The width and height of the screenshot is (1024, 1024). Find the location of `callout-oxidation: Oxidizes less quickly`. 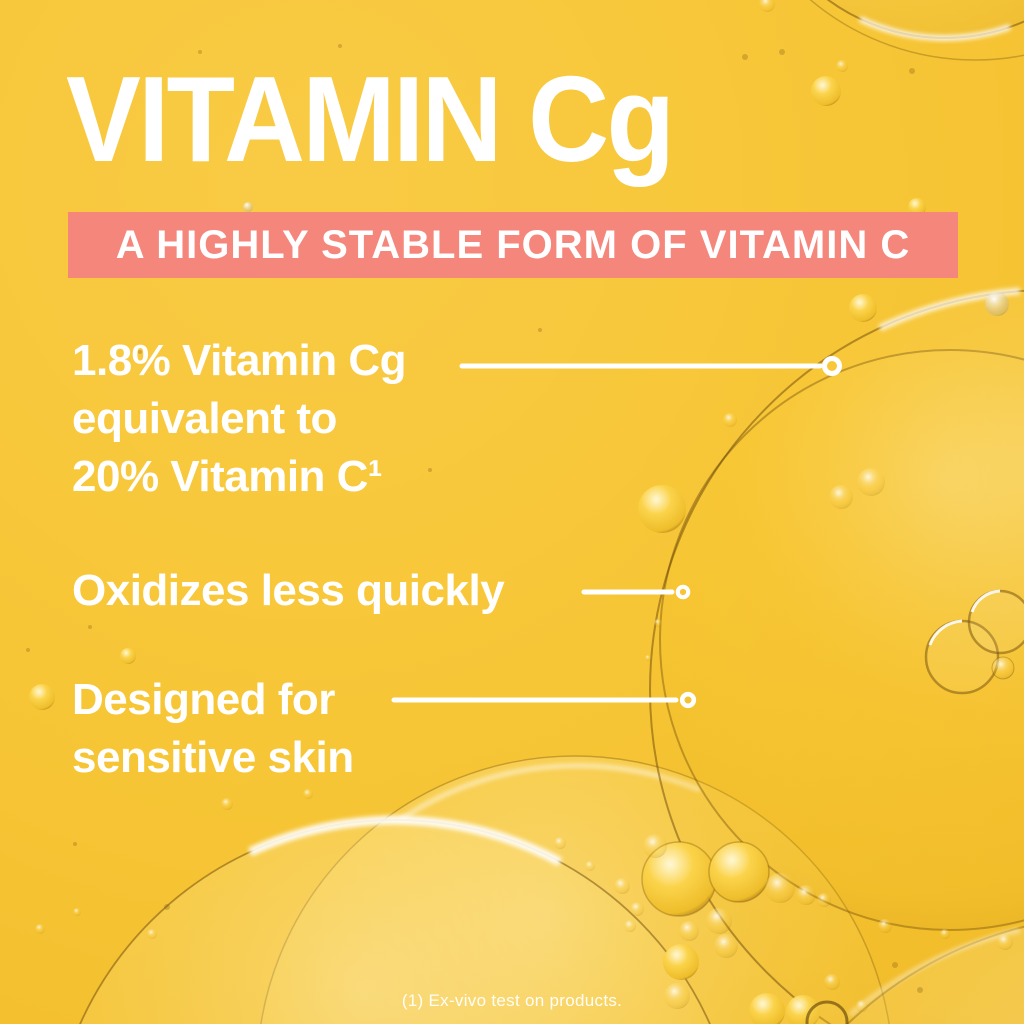

callout-oxidation: Oxidizes less quickly is located at coordinates (288, 591).